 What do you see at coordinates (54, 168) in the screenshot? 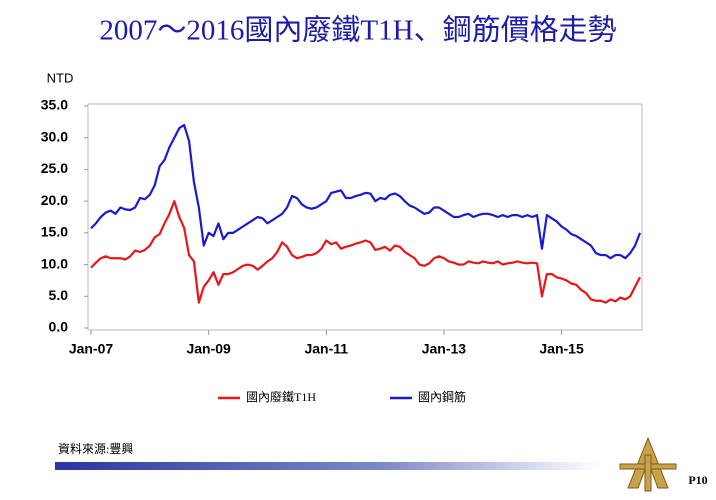
I see `y-tick-label: 25.0` at bounding box center [54, 168].